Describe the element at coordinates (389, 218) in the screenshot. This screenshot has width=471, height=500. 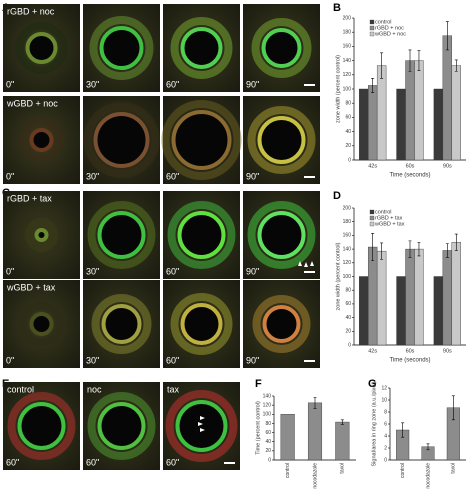
I see `legend-label: rGBD + tax` at that location.